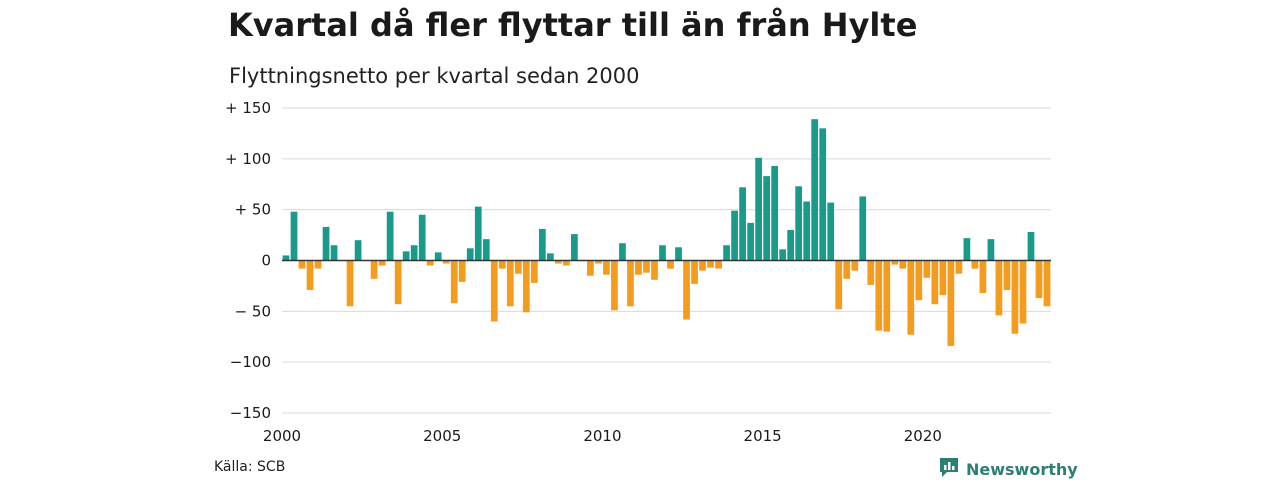 This screenshot has width=1280, height=482. What do you see at coordinates (574, 247) in the screenshot?
I see `bar-2009-q1` at bounding box center [574, 247].